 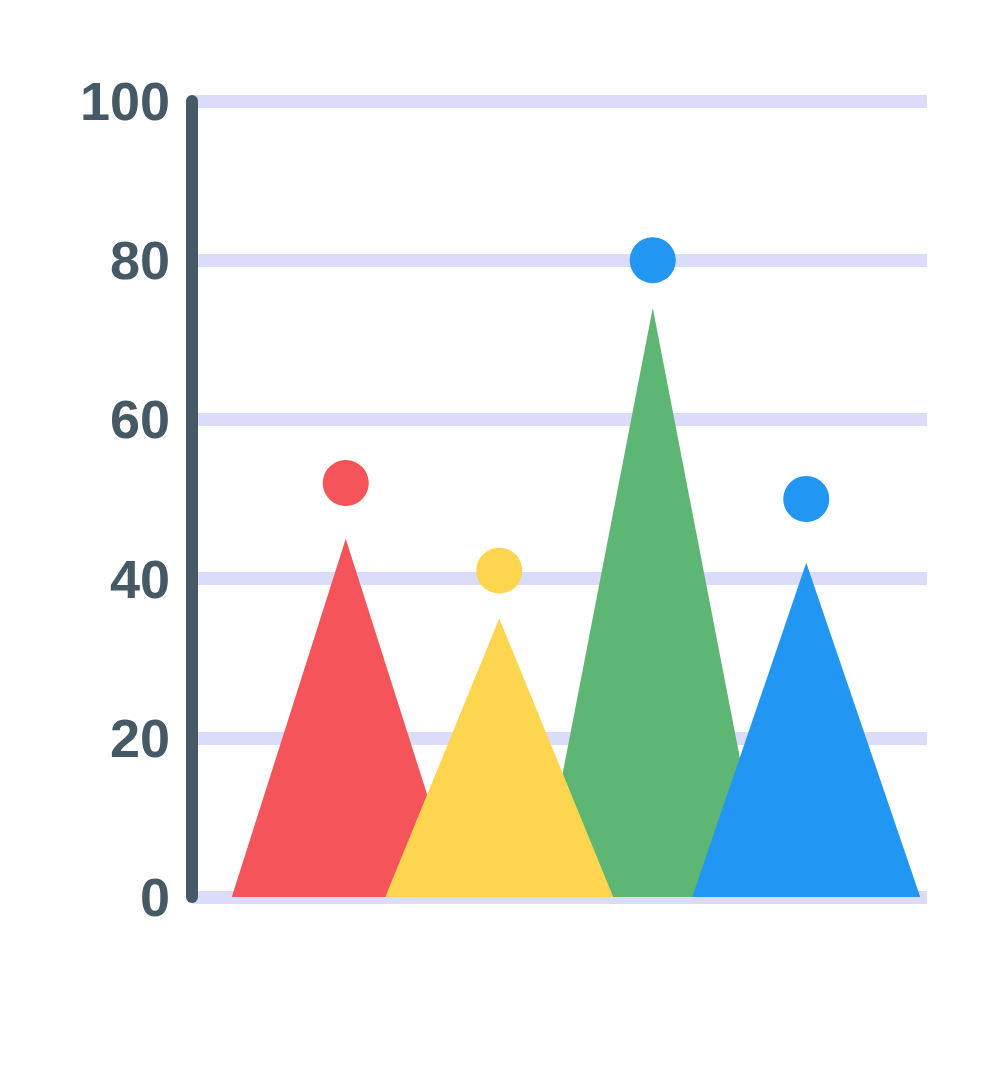 I want to click on y-tick-label: 60, so click(x=139, y=419).